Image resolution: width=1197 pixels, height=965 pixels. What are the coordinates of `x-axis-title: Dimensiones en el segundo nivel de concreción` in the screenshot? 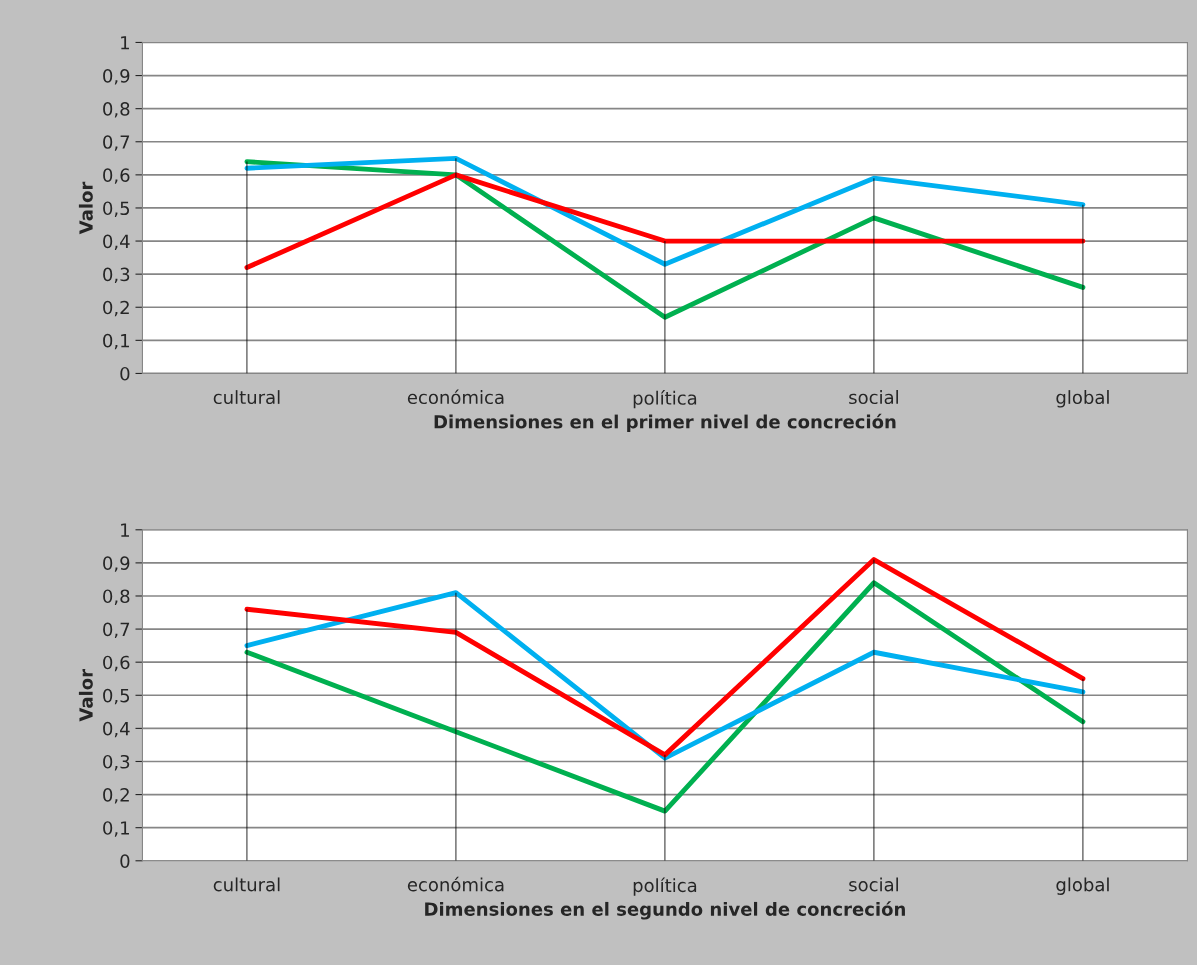 It's located at (665, 910).